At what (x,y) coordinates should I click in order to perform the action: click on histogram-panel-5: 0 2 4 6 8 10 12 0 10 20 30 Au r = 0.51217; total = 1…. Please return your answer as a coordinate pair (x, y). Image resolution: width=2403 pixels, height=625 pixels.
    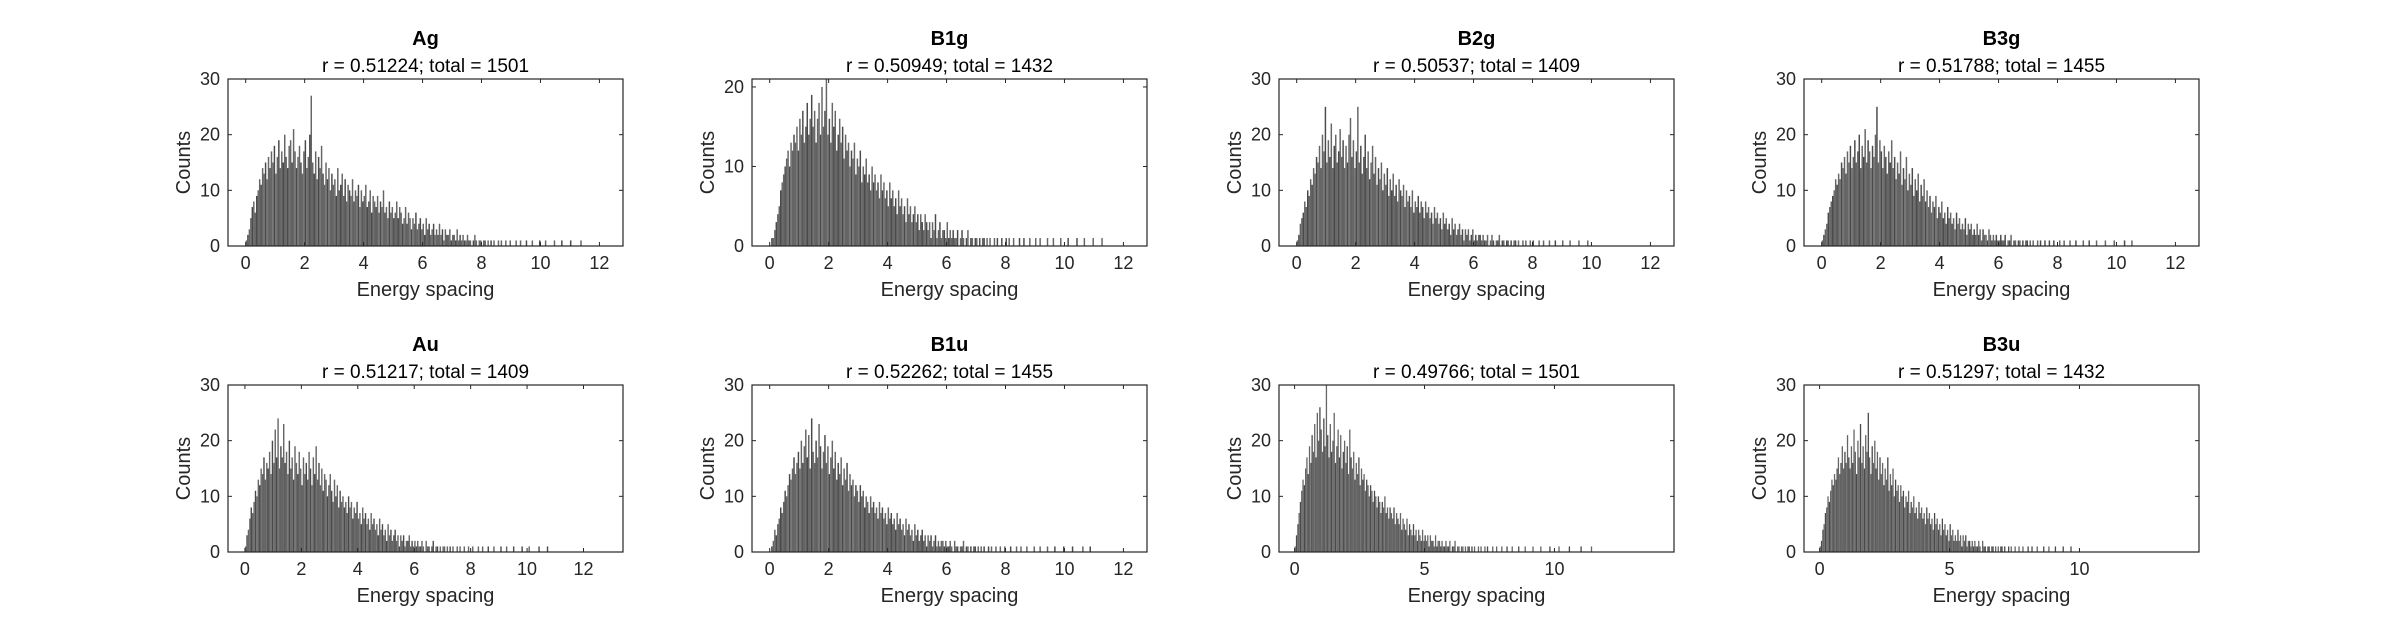
    Looking at the image, I should click on (398, 470).